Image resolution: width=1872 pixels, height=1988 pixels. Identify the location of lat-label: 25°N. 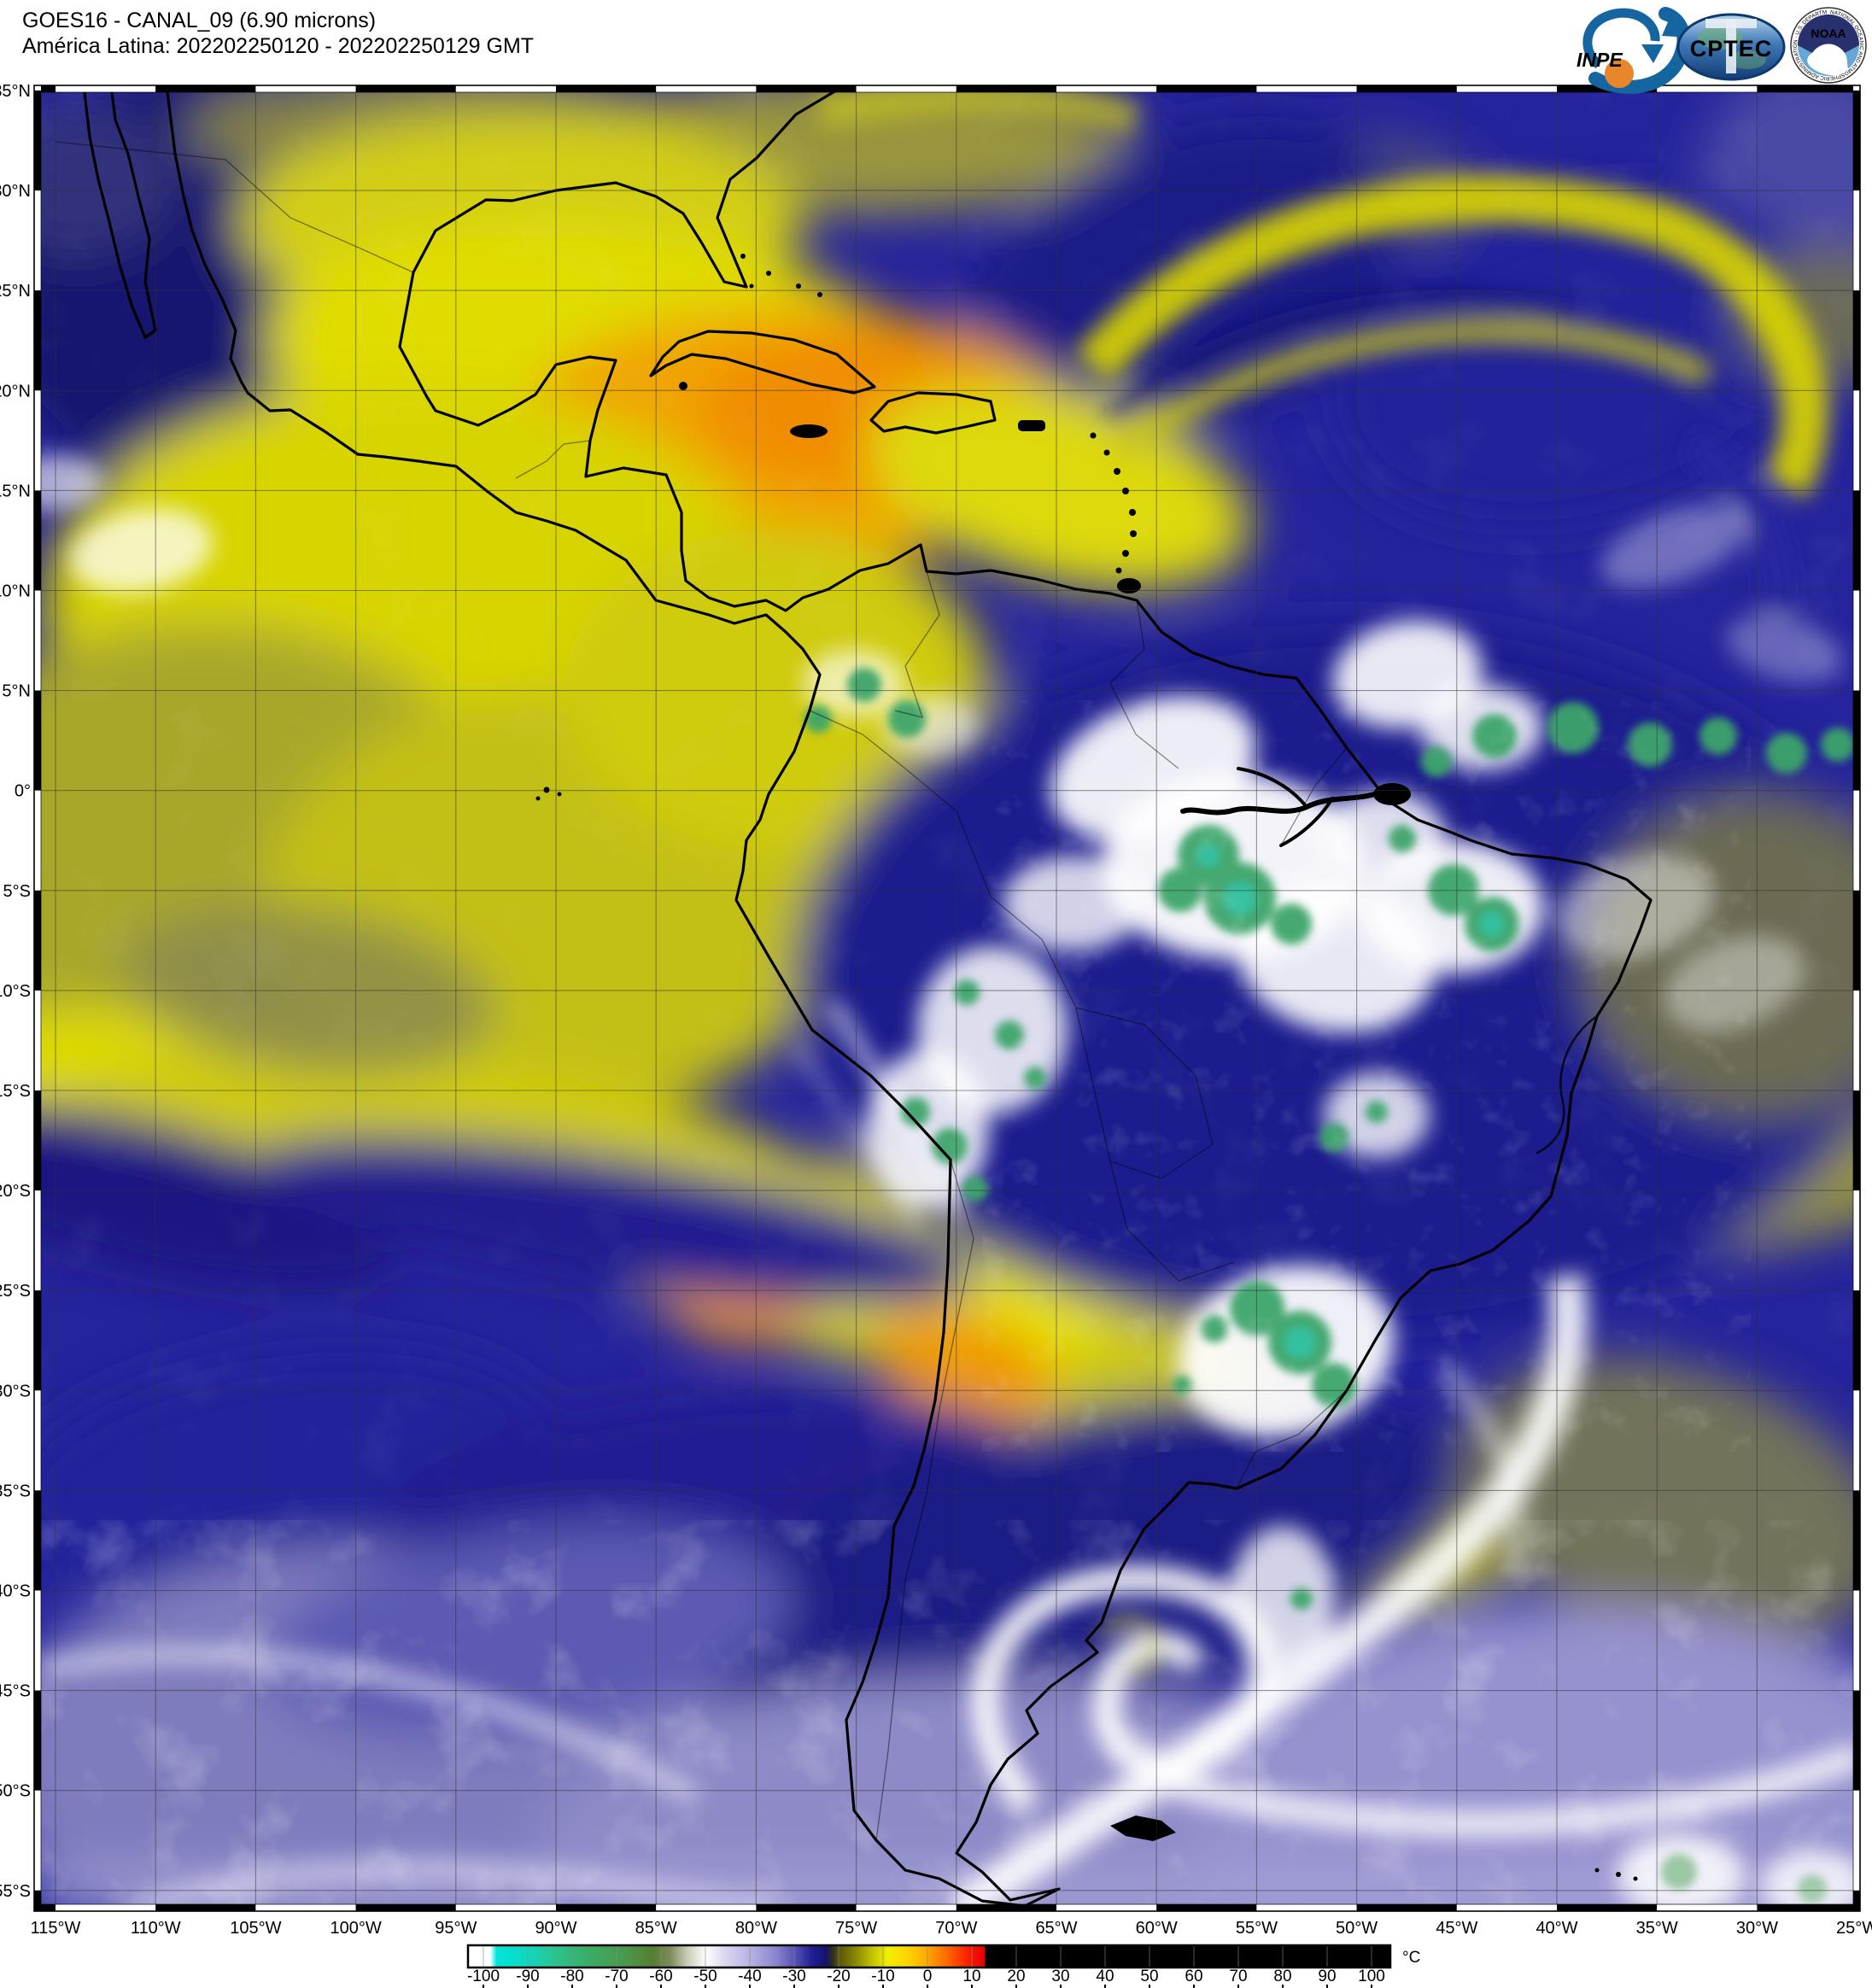
(15, 291).